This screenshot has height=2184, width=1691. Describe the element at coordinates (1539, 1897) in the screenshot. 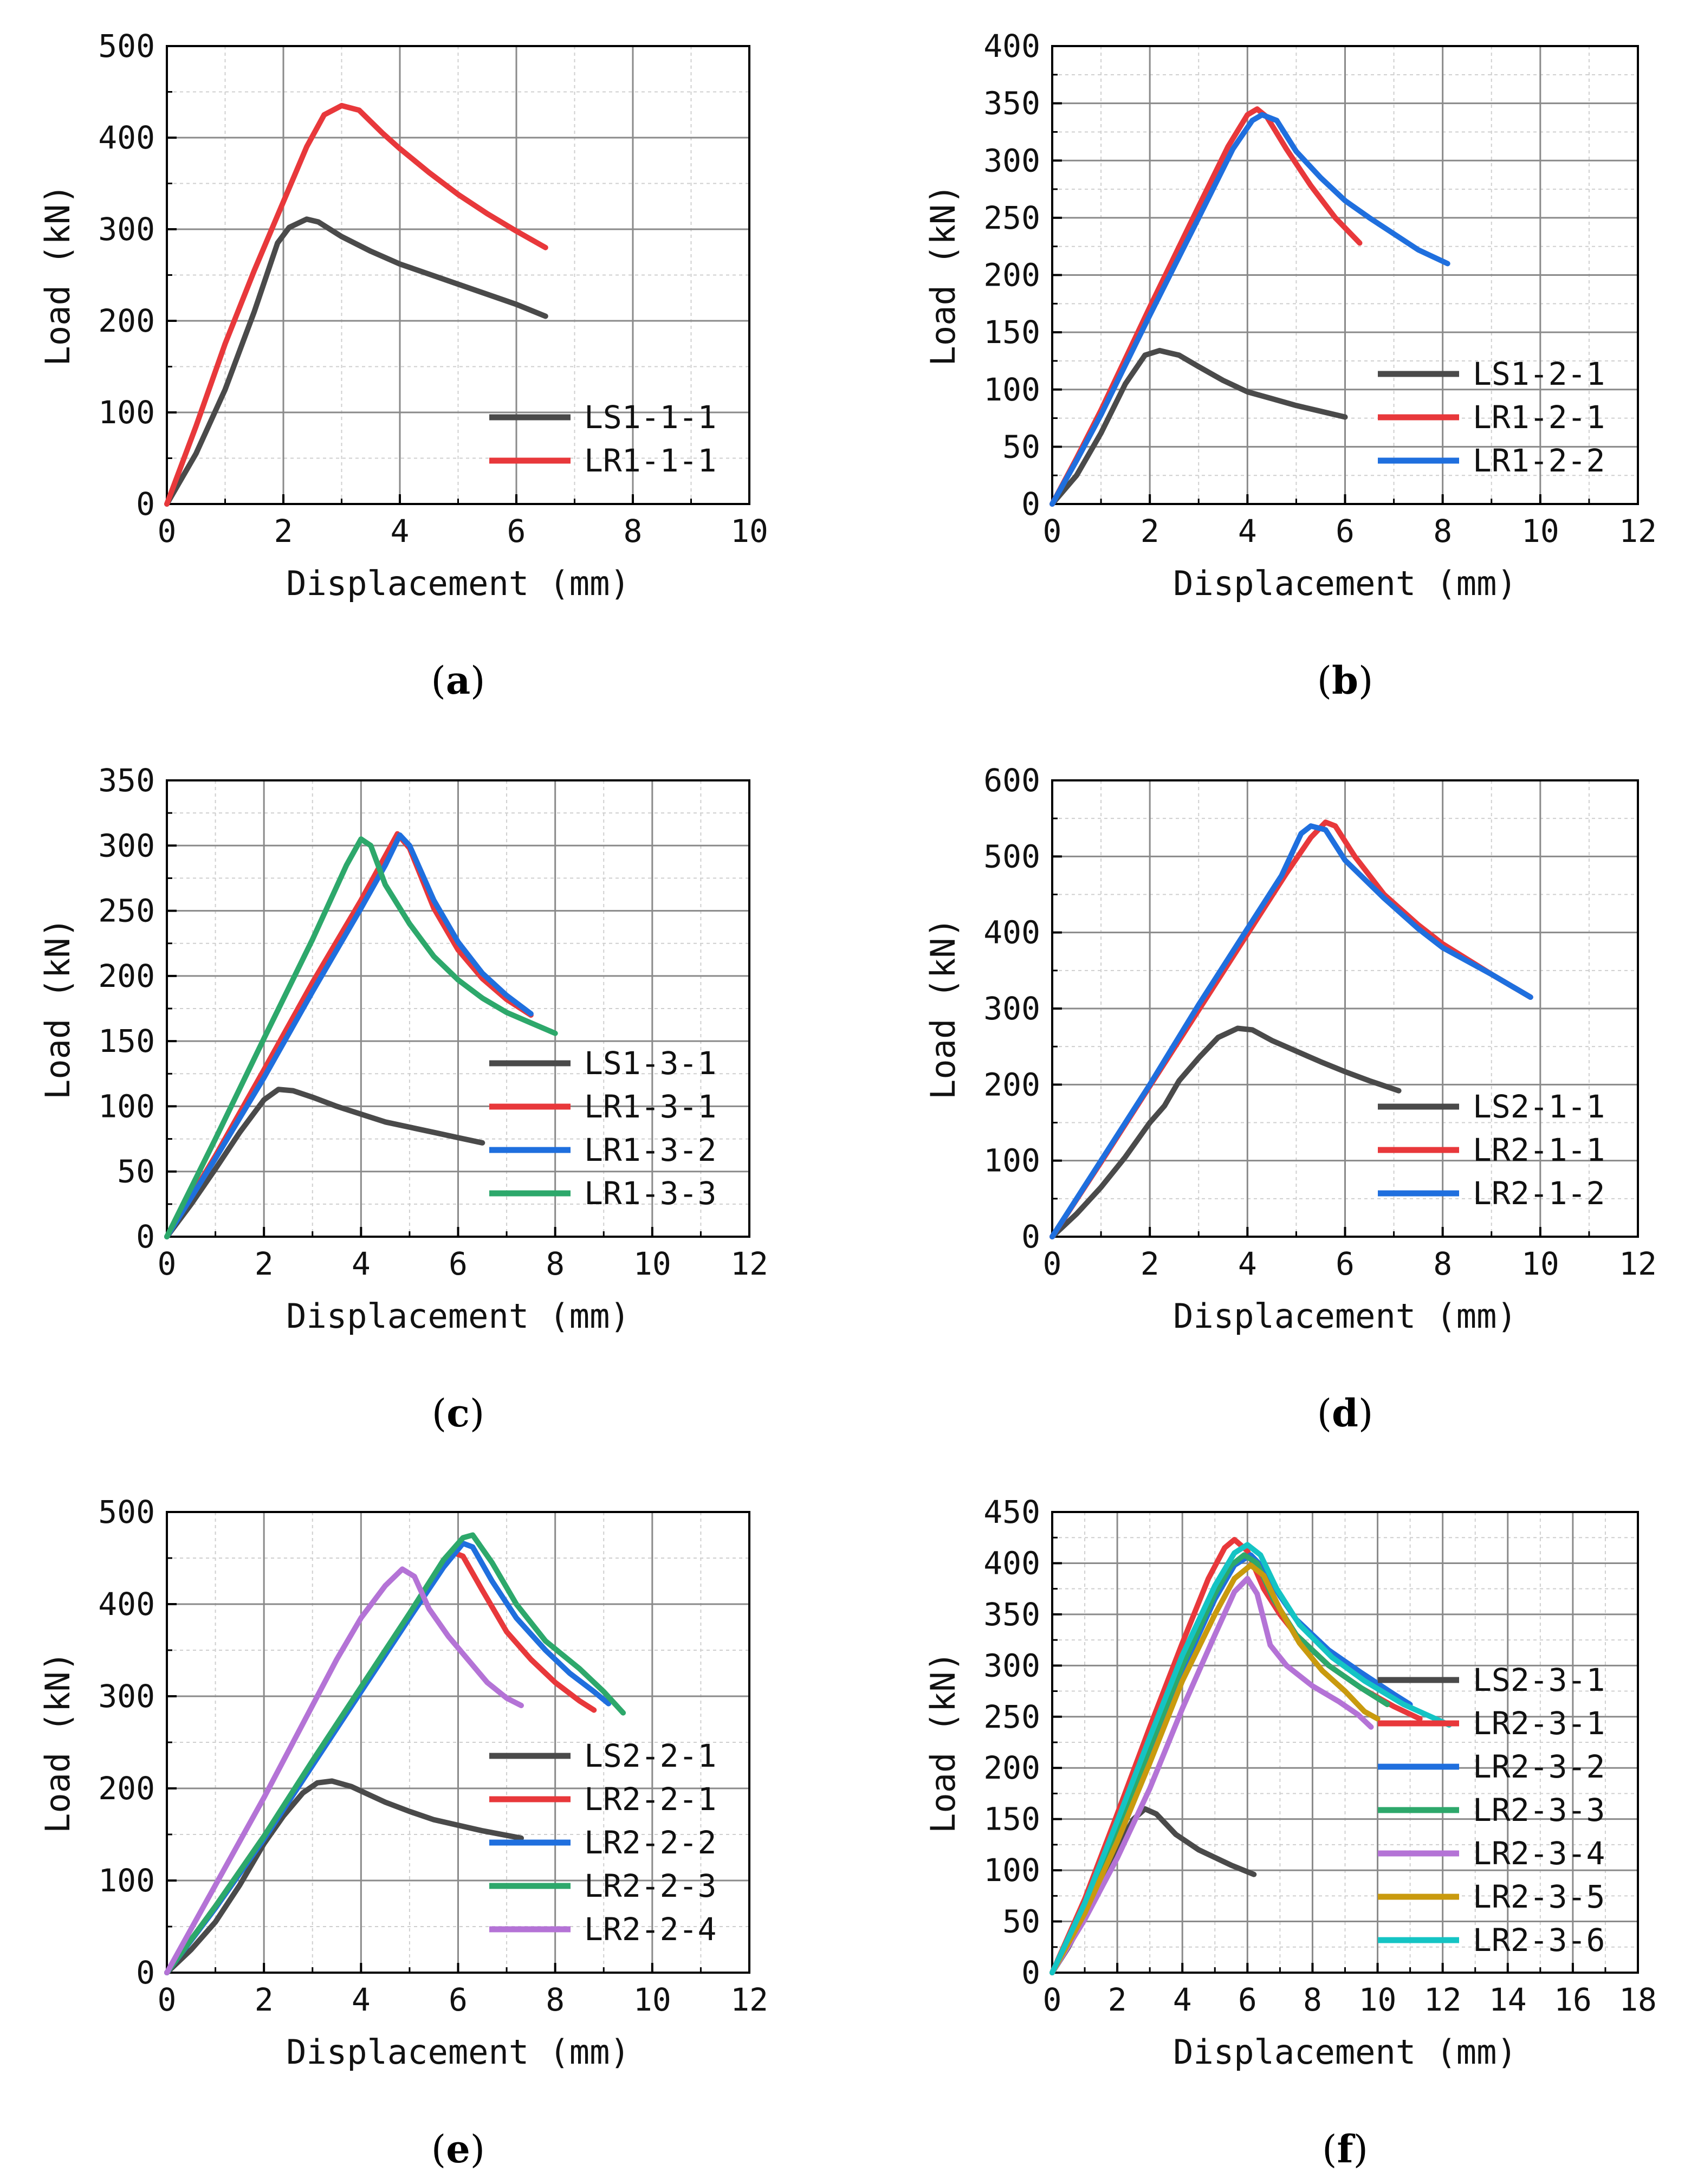

I see `legend-label: LR2-3-5` at that location.